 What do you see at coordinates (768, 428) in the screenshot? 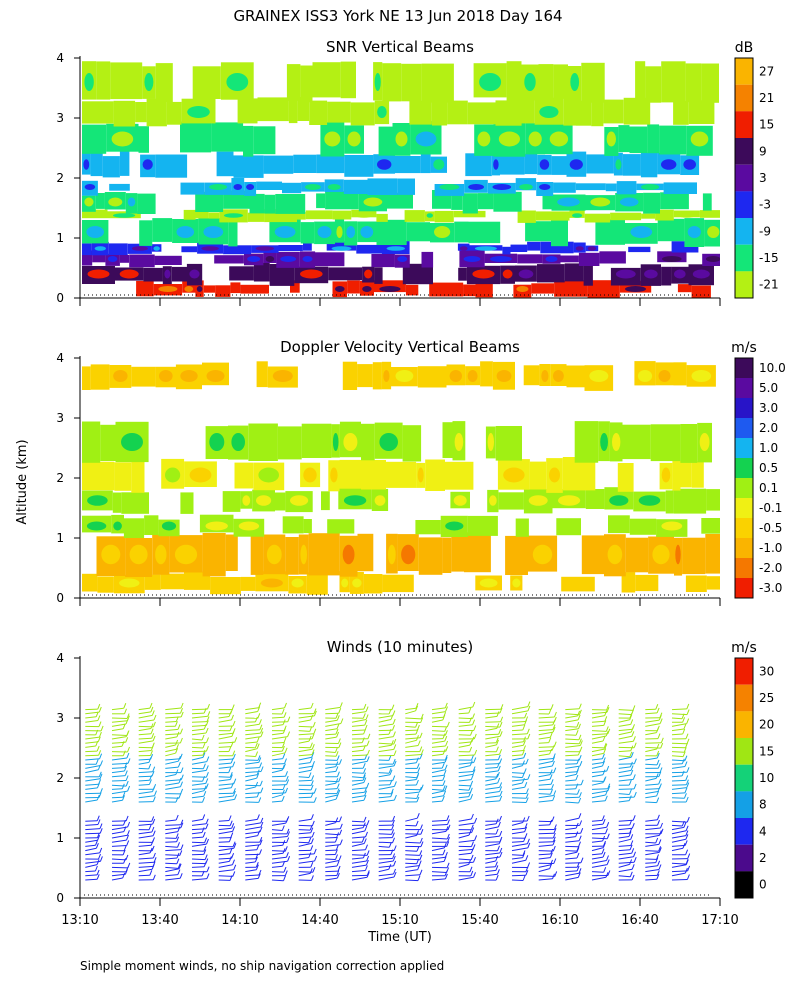
I see `colorbar-label: 2.0` at bounding box center [768, 428].